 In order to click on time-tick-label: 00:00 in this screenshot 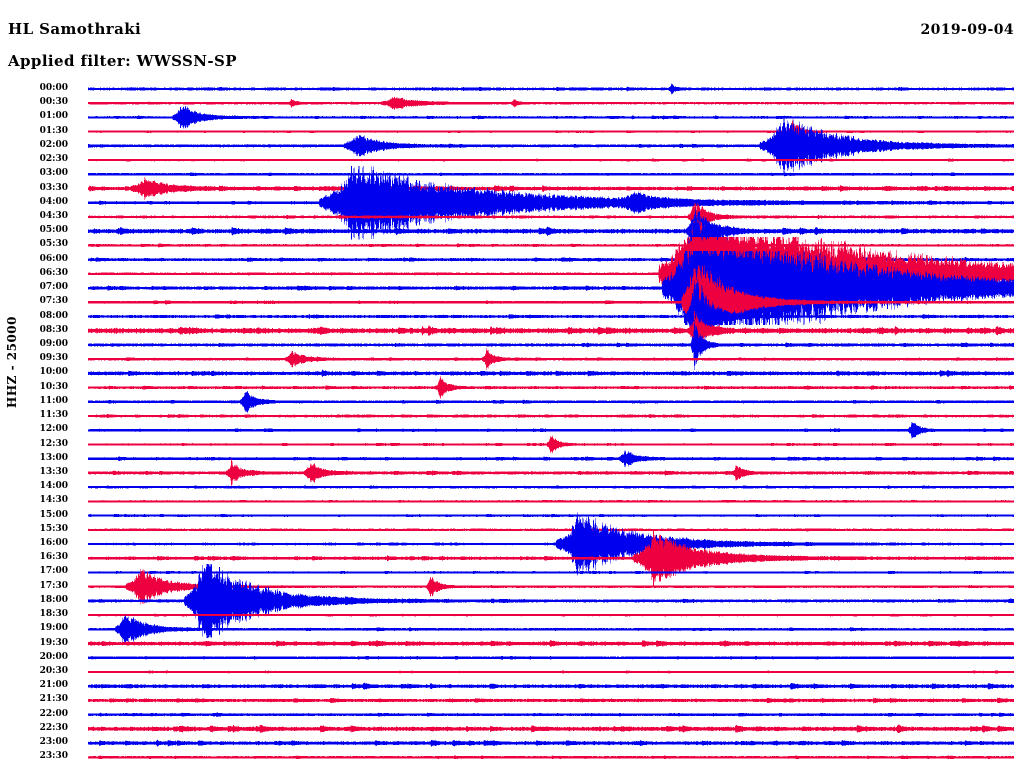, I will do `click(53, 88)`.